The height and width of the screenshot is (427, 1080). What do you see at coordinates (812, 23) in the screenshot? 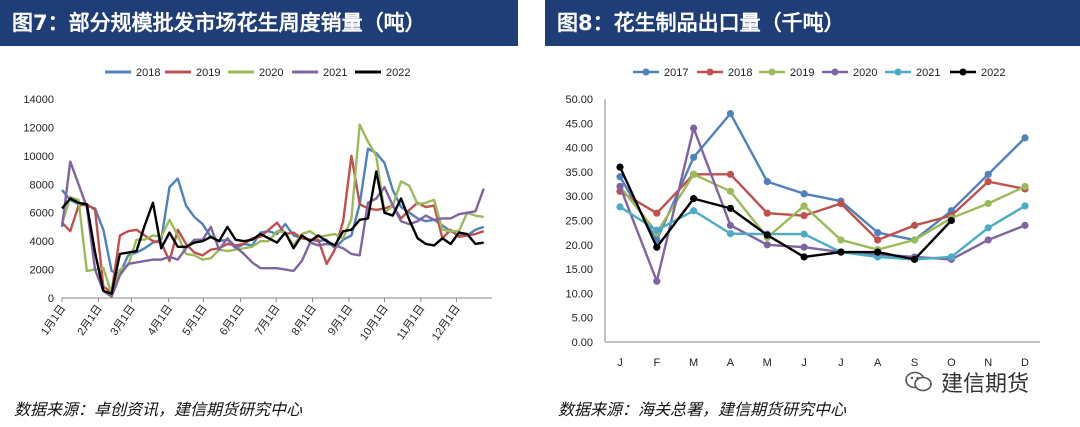
I see `right-chart-title: 图8：花生制品出口量（千吨）` at bounding box center [812, 23].